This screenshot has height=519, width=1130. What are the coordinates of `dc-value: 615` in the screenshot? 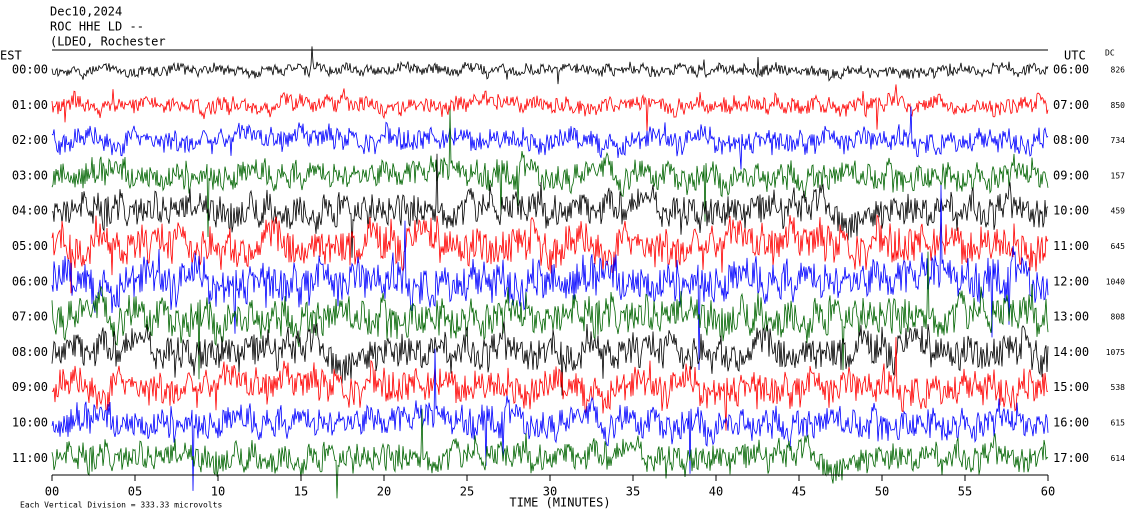 It's located at (1118, 423).